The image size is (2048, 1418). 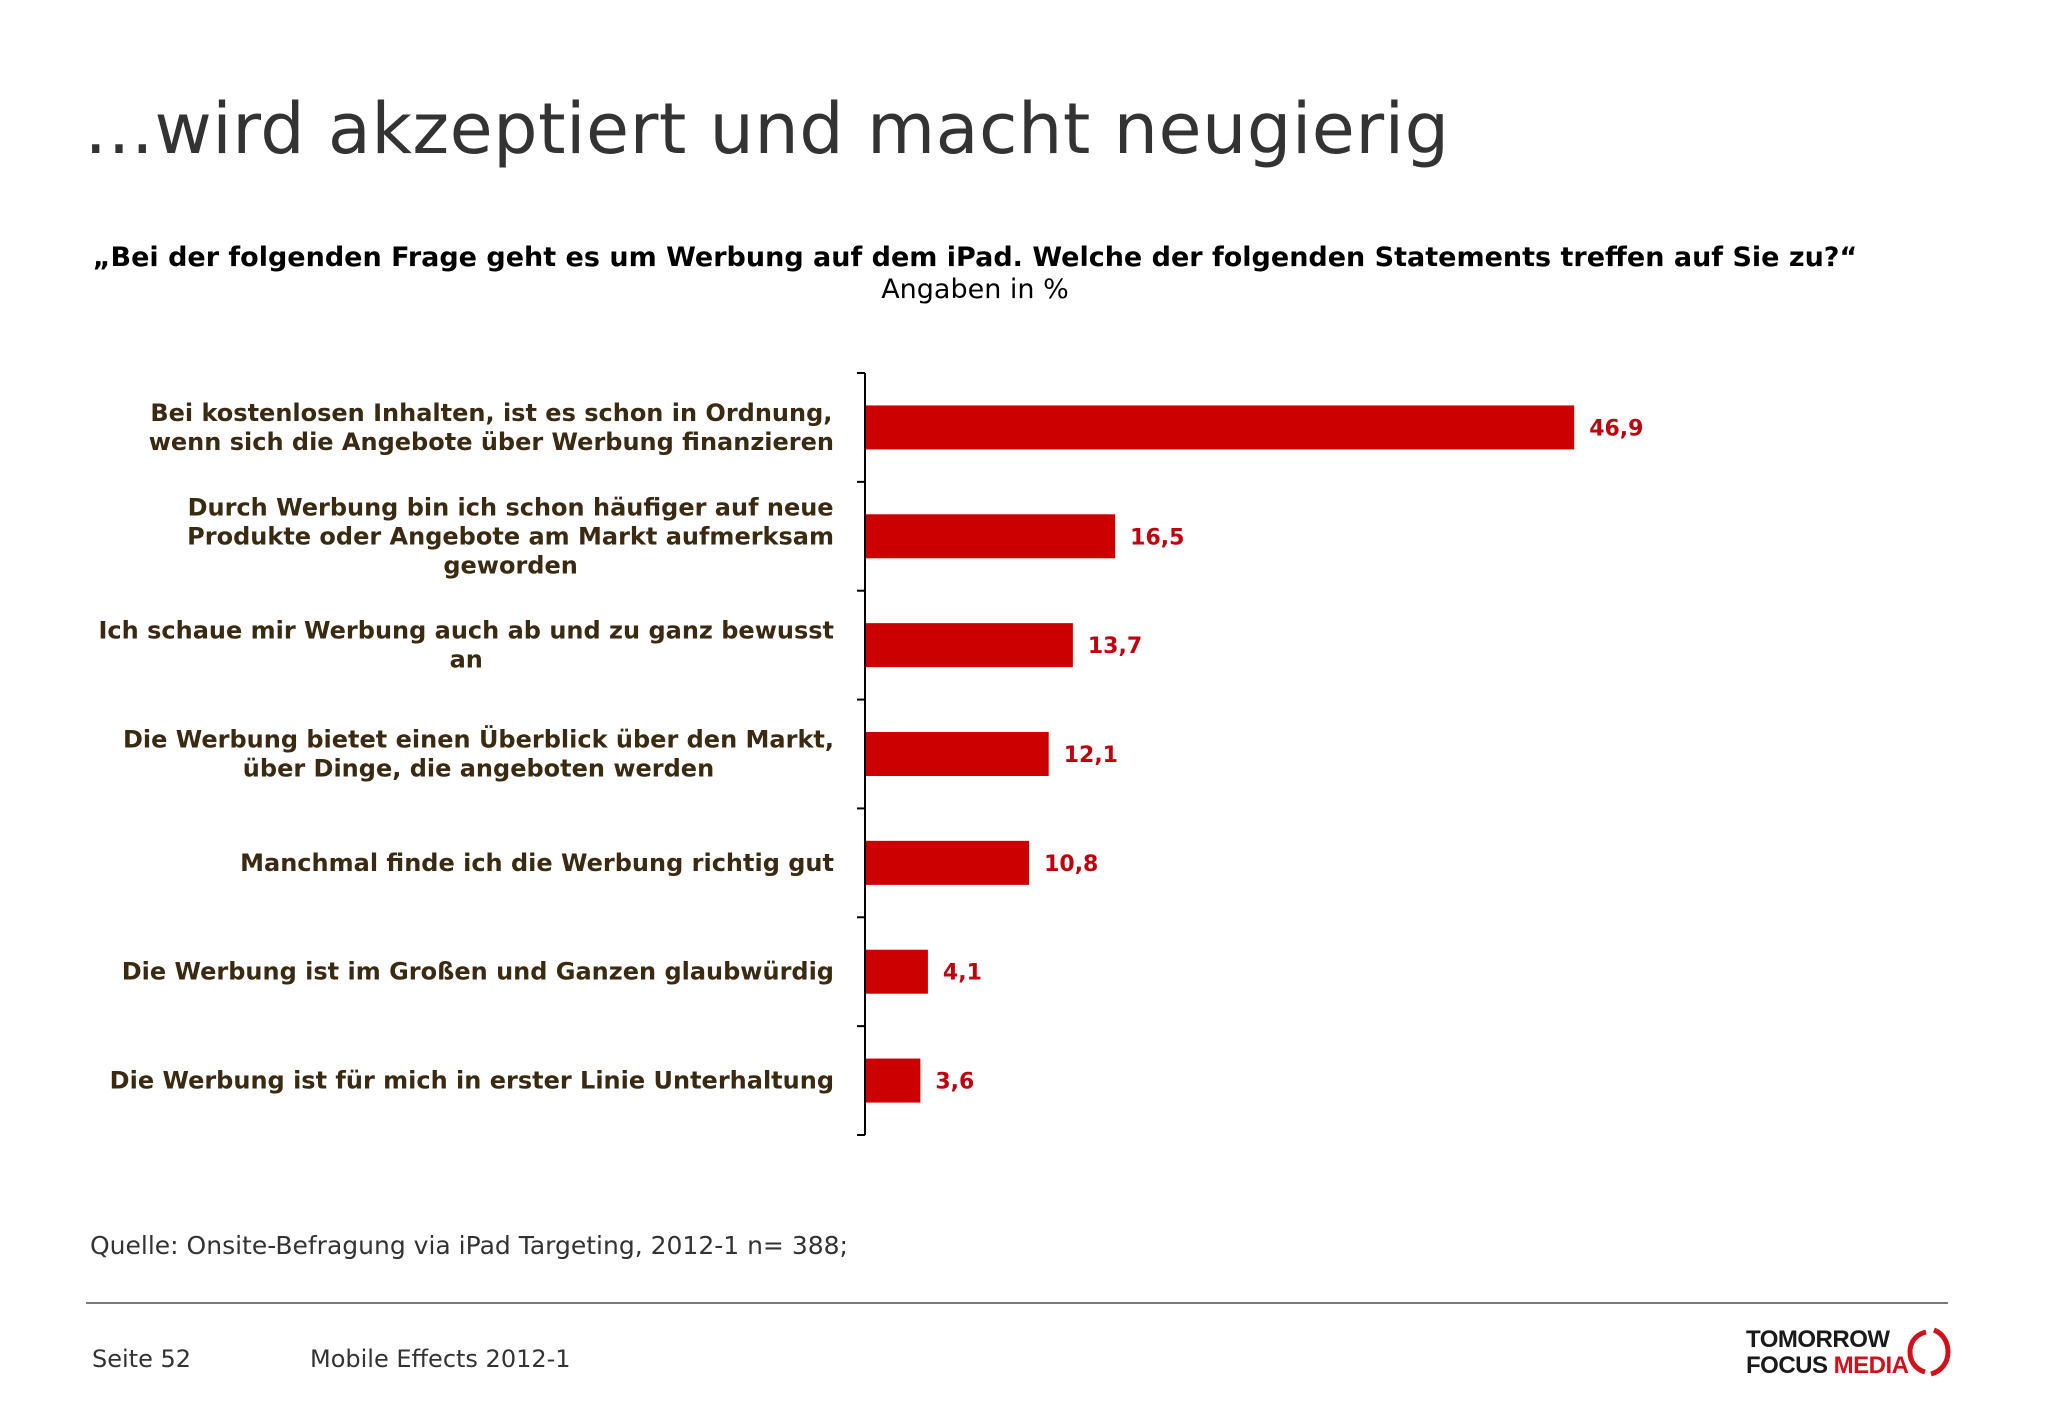 I want to click on value-label: 46,9, so click(x=1616, y=428).